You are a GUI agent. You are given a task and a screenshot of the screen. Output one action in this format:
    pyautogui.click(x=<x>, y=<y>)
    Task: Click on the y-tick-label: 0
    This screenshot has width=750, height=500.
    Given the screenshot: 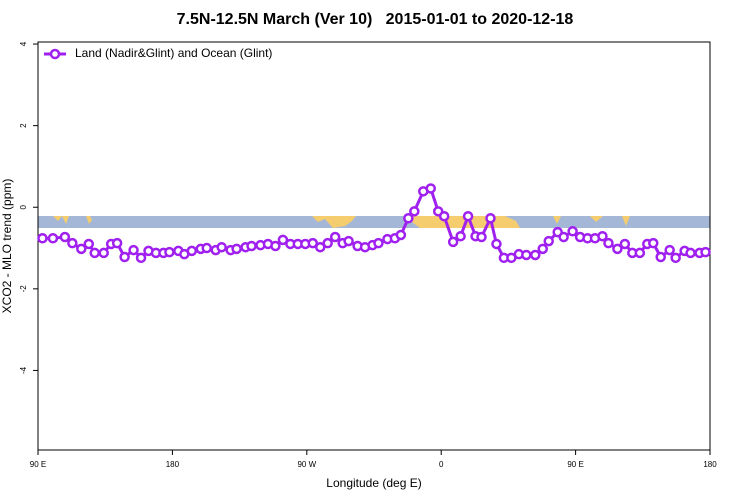 What is the action you would take?
    pyautogui.click(x=23, y=206)
    